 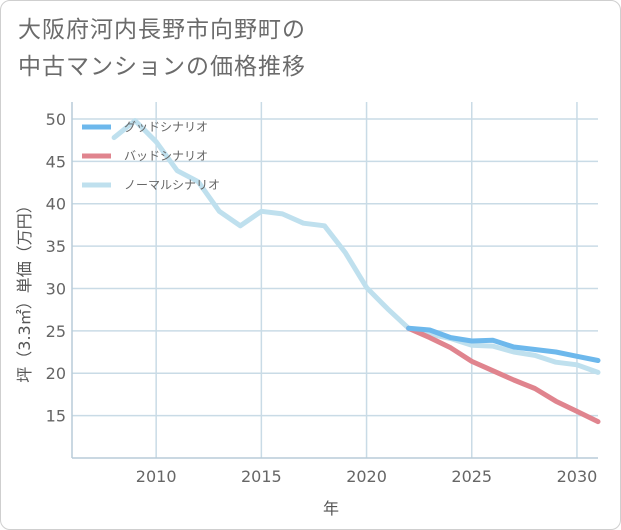 I want to click on x-axis-label: 年, so click(x=331, y=508).